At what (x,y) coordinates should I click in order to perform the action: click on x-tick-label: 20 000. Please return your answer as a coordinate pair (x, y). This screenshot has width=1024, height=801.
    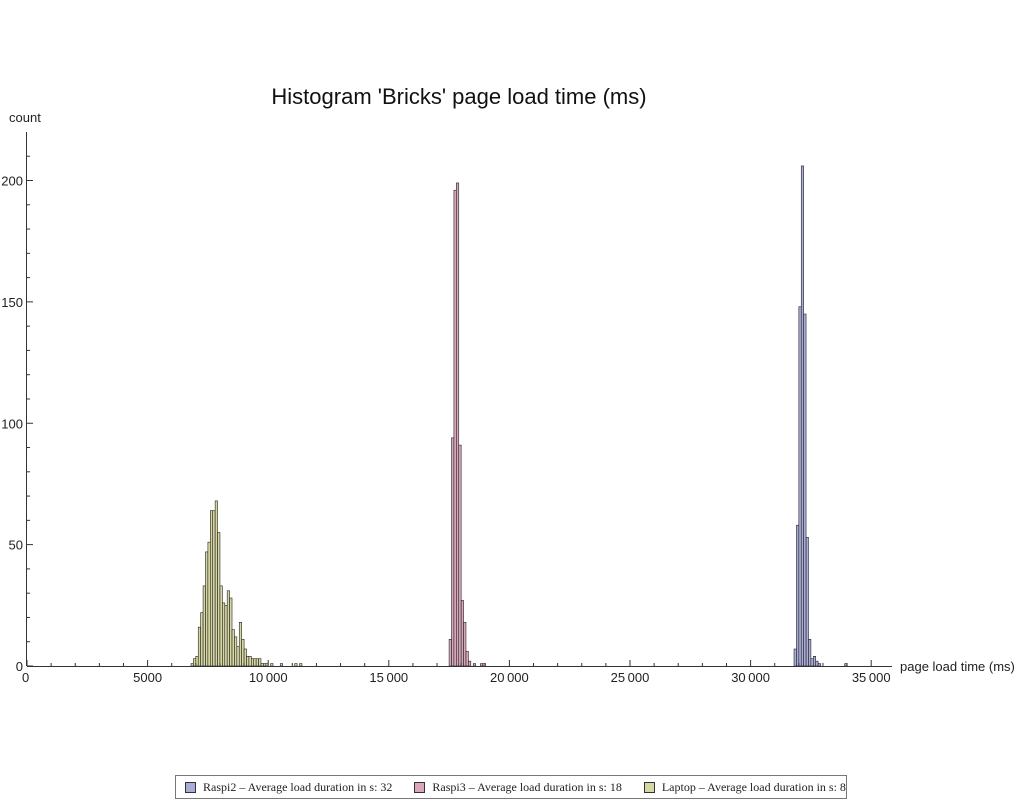
    Looking at the image, I should click on (509, 677).